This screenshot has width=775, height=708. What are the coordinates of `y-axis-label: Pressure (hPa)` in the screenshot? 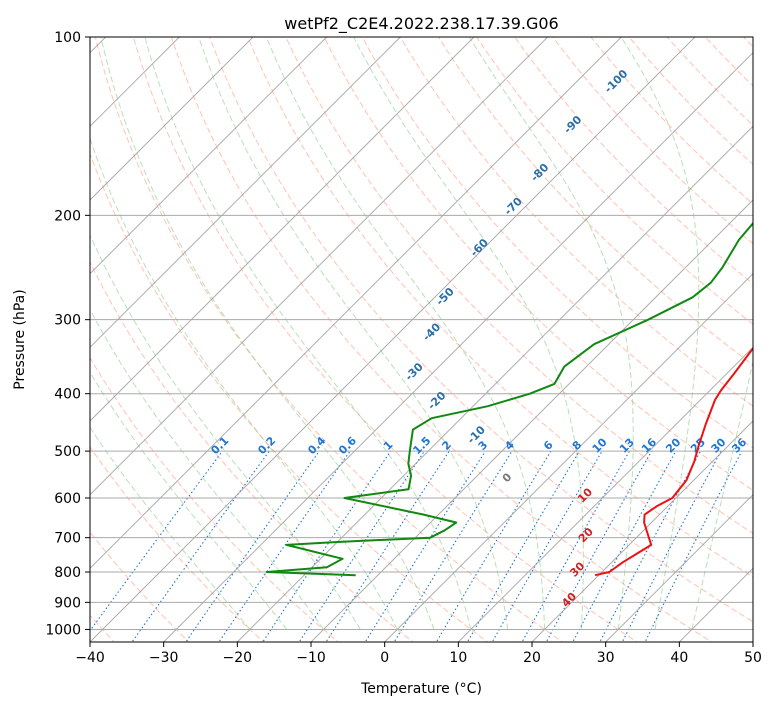 It's located at (20, 339).